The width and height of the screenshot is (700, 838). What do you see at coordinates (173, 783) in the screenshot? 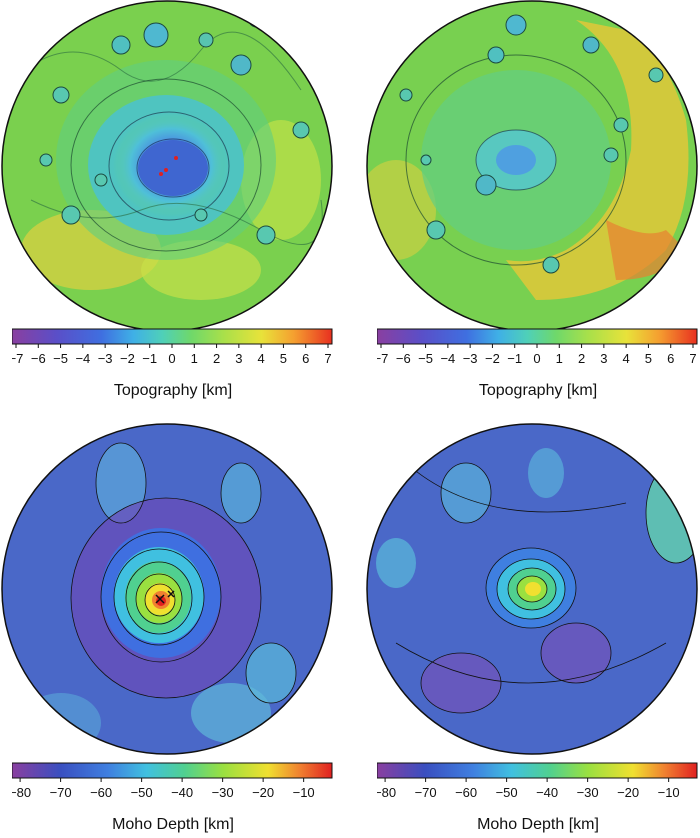
I see `moho-colorbar-left: −80 −70 −60 −50 −40 −30 −20 −10` at bounding box center [173, 783].